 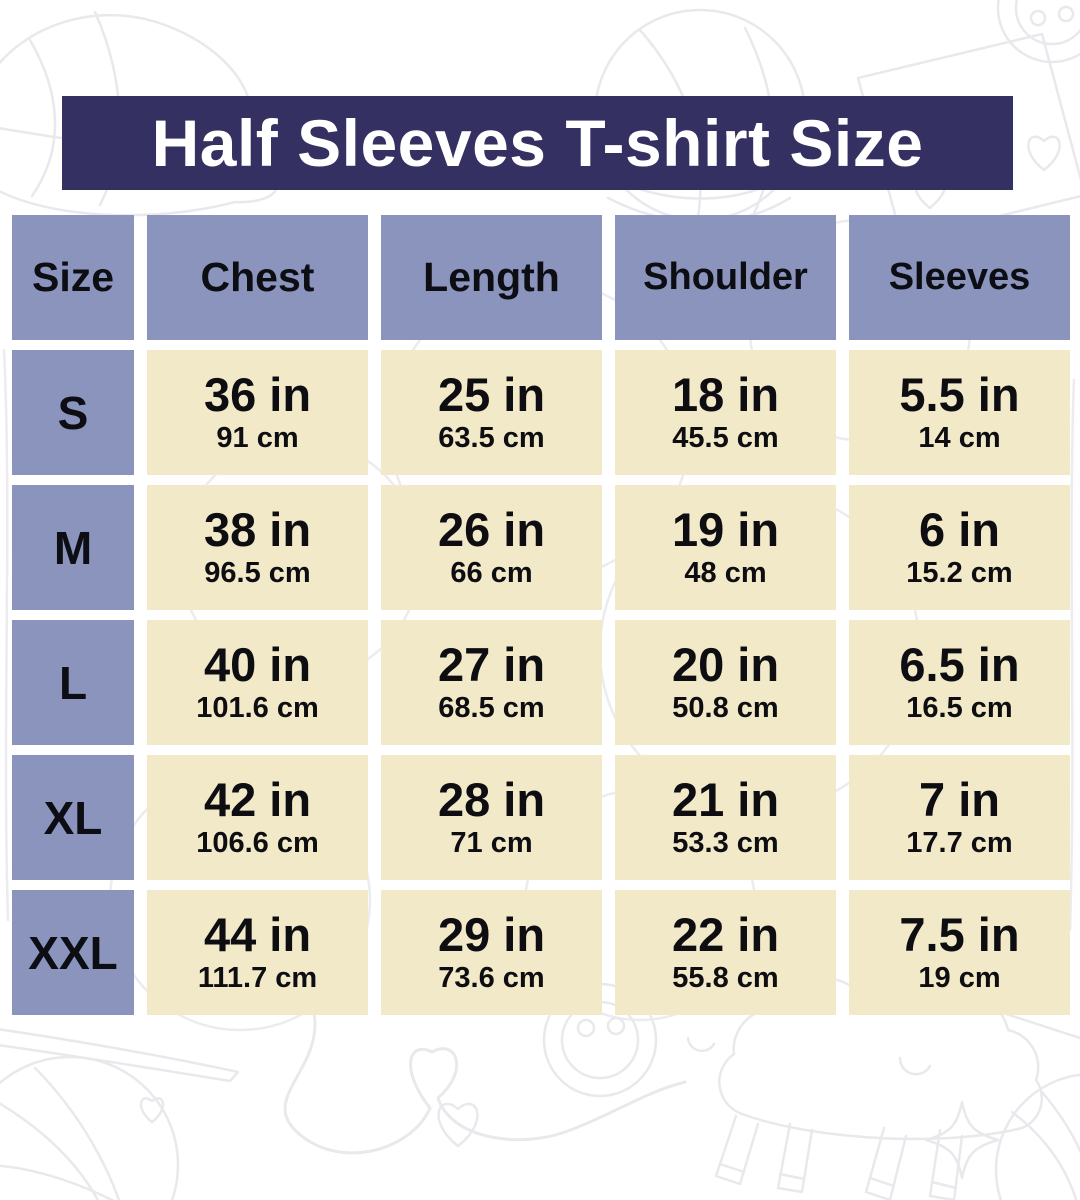 What do you see at coordinates (959, 572) in the screenshot?
I see `value-cm: 15.2 cm` at bounding box center [959, 572].